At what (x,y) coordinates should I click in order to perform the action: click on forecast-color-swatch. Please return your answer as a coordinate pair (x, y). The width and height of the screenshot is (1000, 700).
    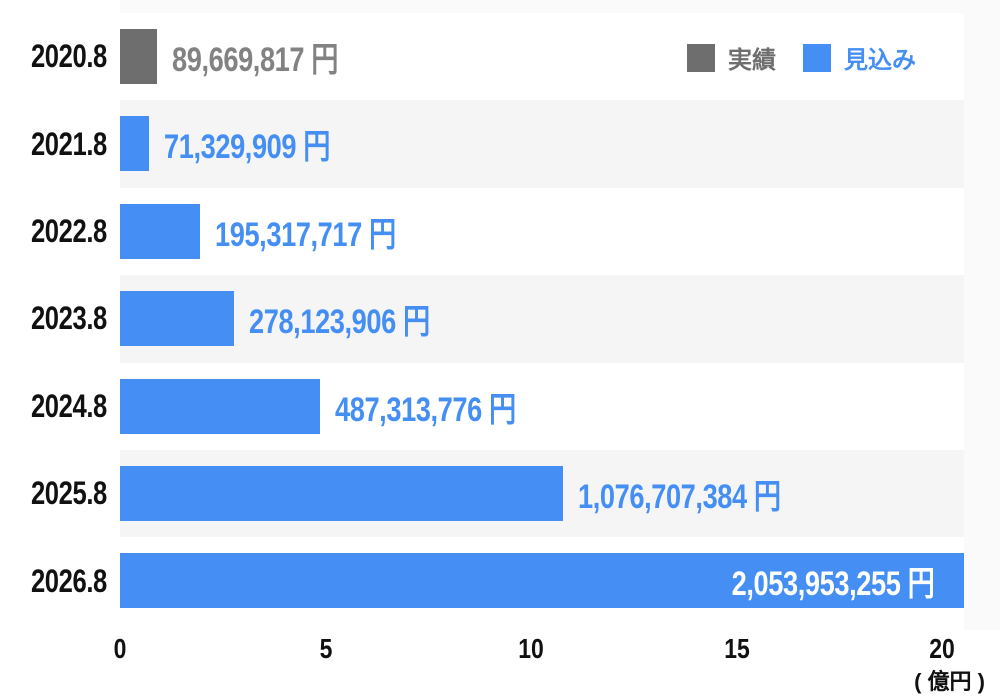
    Looking at the image, I should click on (817, 57).